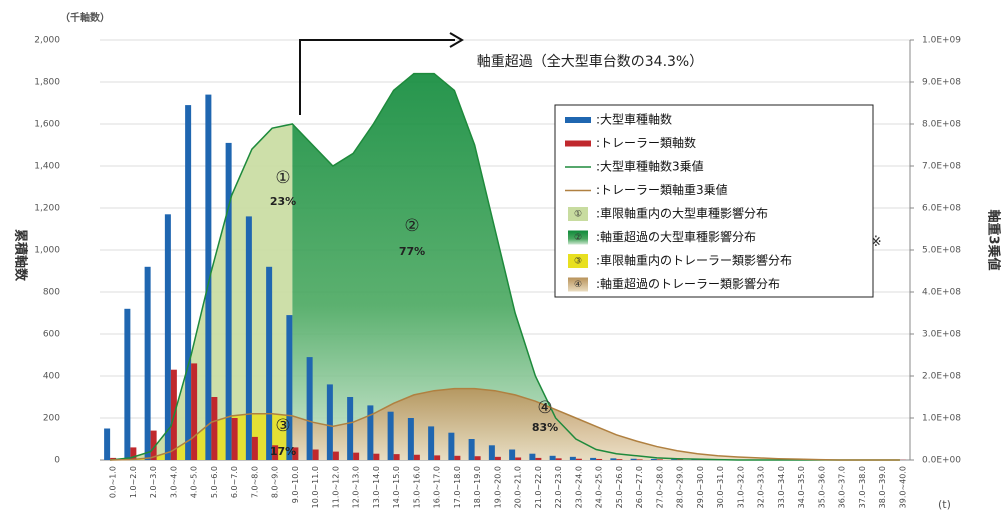 The image size is (1008, 522). What do you see at coordinates (941, 83) in the screenshot?
I see `y2-tick-label: 9.0E+08` at bounding box center [941, 83].